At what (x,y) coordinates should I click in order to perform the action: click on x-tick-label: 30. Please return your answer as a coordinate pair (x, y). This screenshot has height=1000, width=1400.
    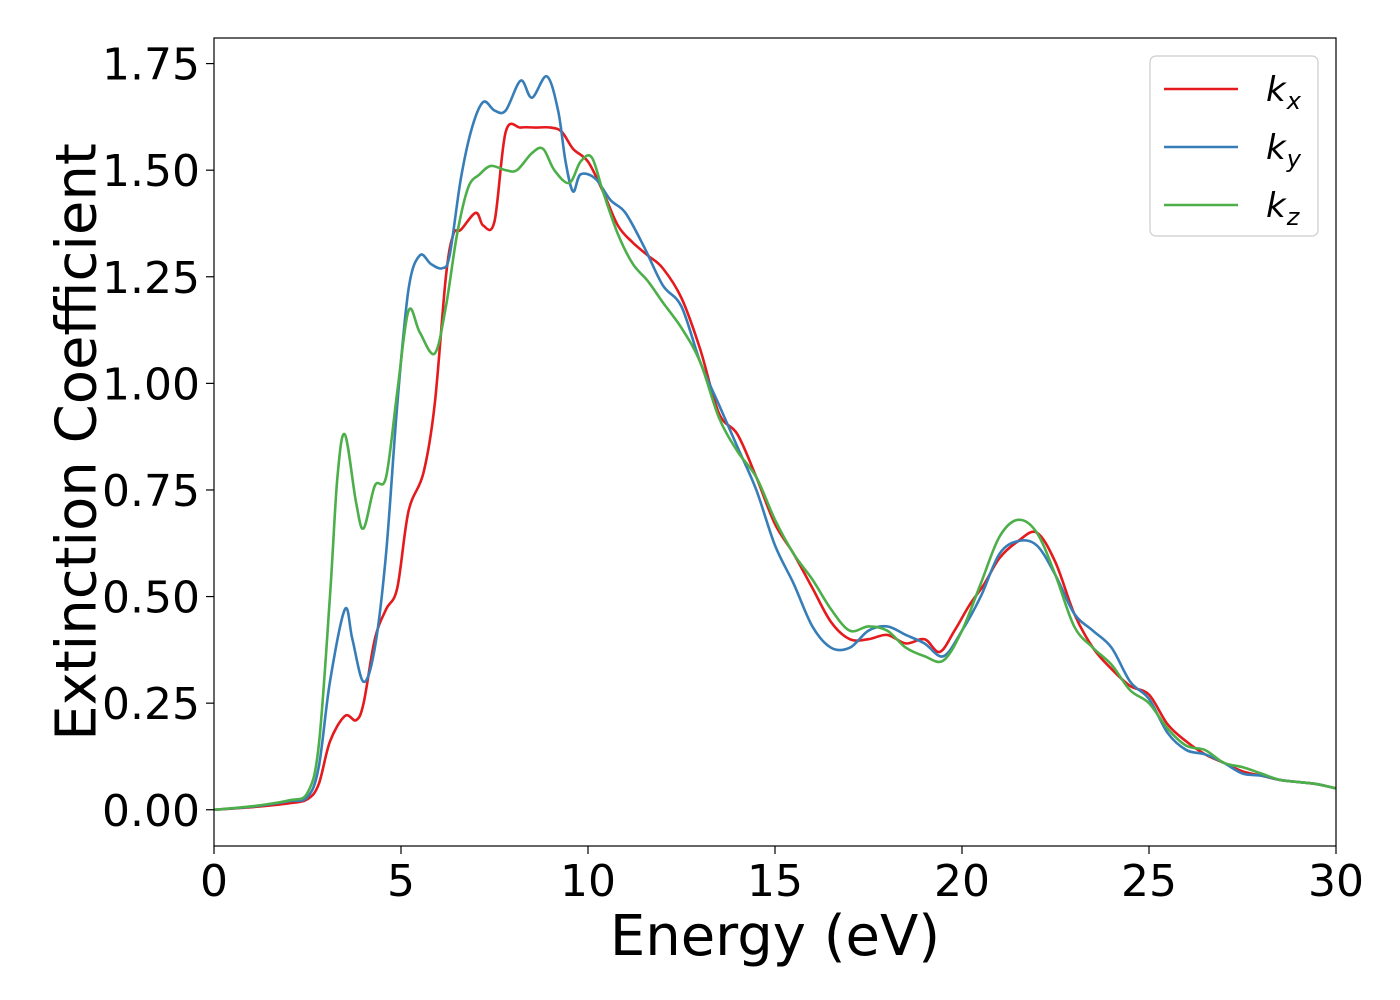
    Looking at the image, I should click on (1336, 881).